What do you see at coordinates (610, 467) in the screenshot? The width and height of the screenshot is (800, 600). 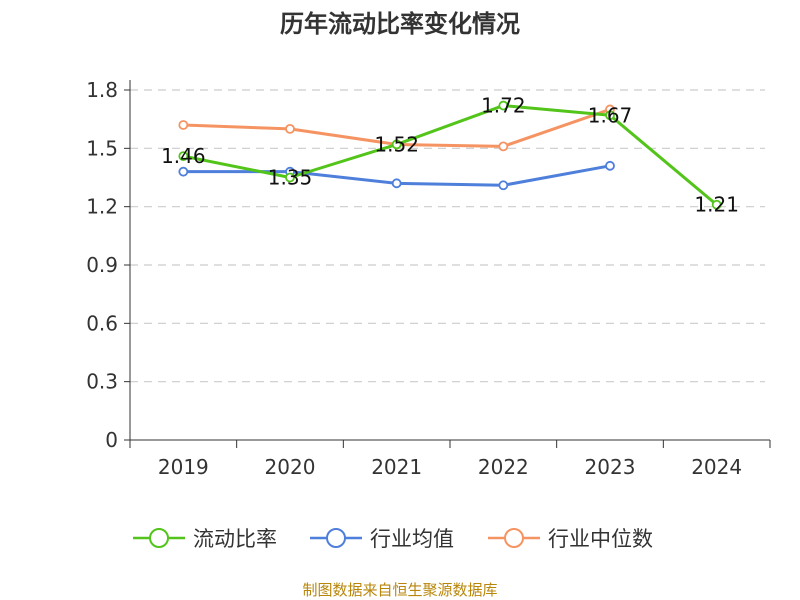 I see `x-tick-label: 2023` at bounding box center [610, 467].